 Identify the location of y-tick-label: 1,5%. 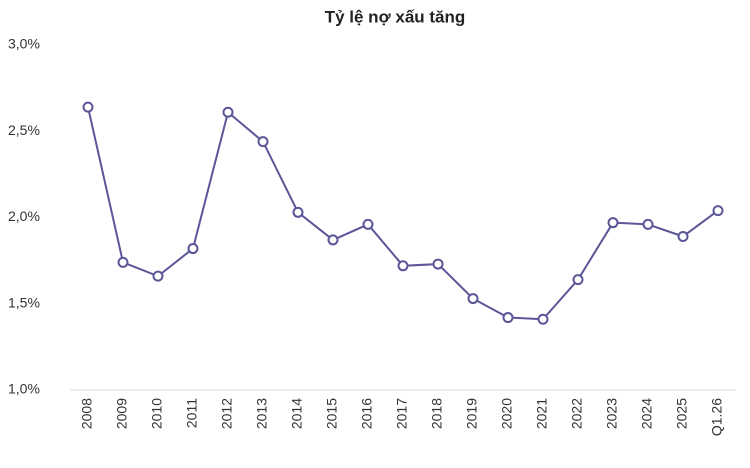
(24, 302).